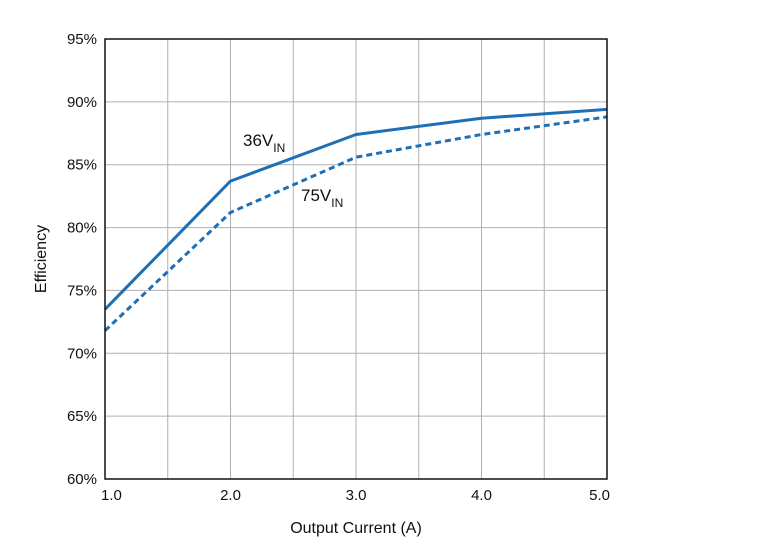 This screenshot has height=557, width=770. Describe the element at coordinates (82, 259) in the screenshot. I see `y-tick-labels: 60% 65% 70% 75% 80% 85% 90% 95%` at that location.